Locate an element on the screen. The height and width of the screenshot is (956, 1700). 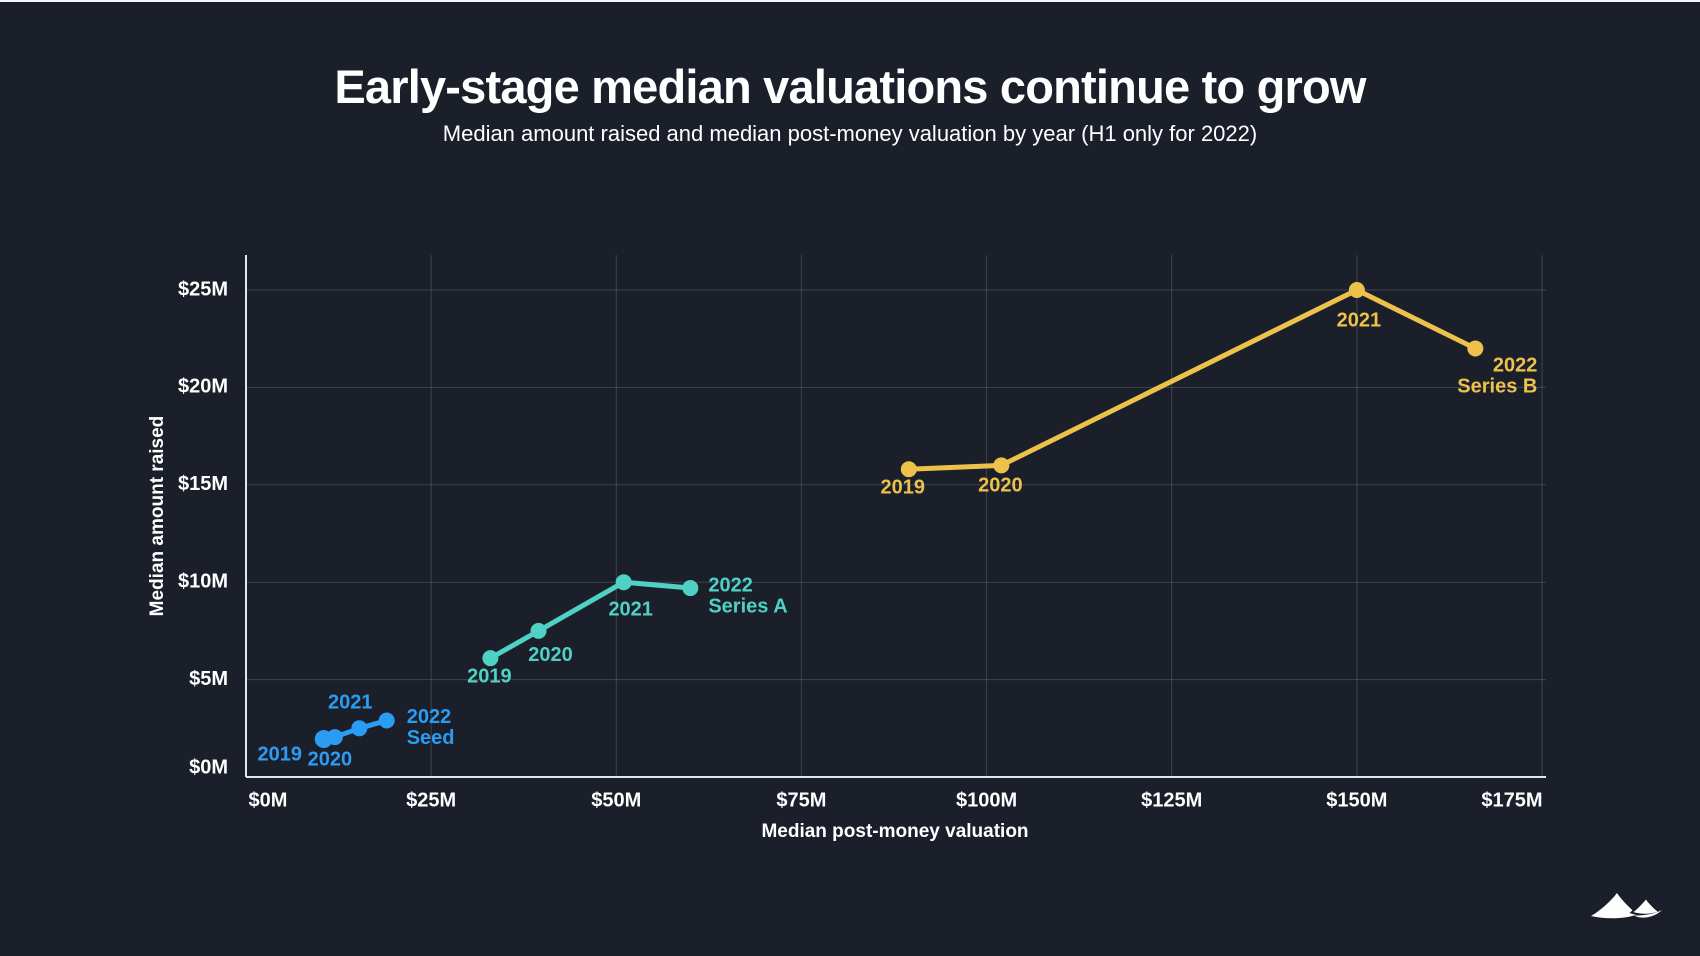
data-point-seed-2021 is located at coordinates (359, 728).